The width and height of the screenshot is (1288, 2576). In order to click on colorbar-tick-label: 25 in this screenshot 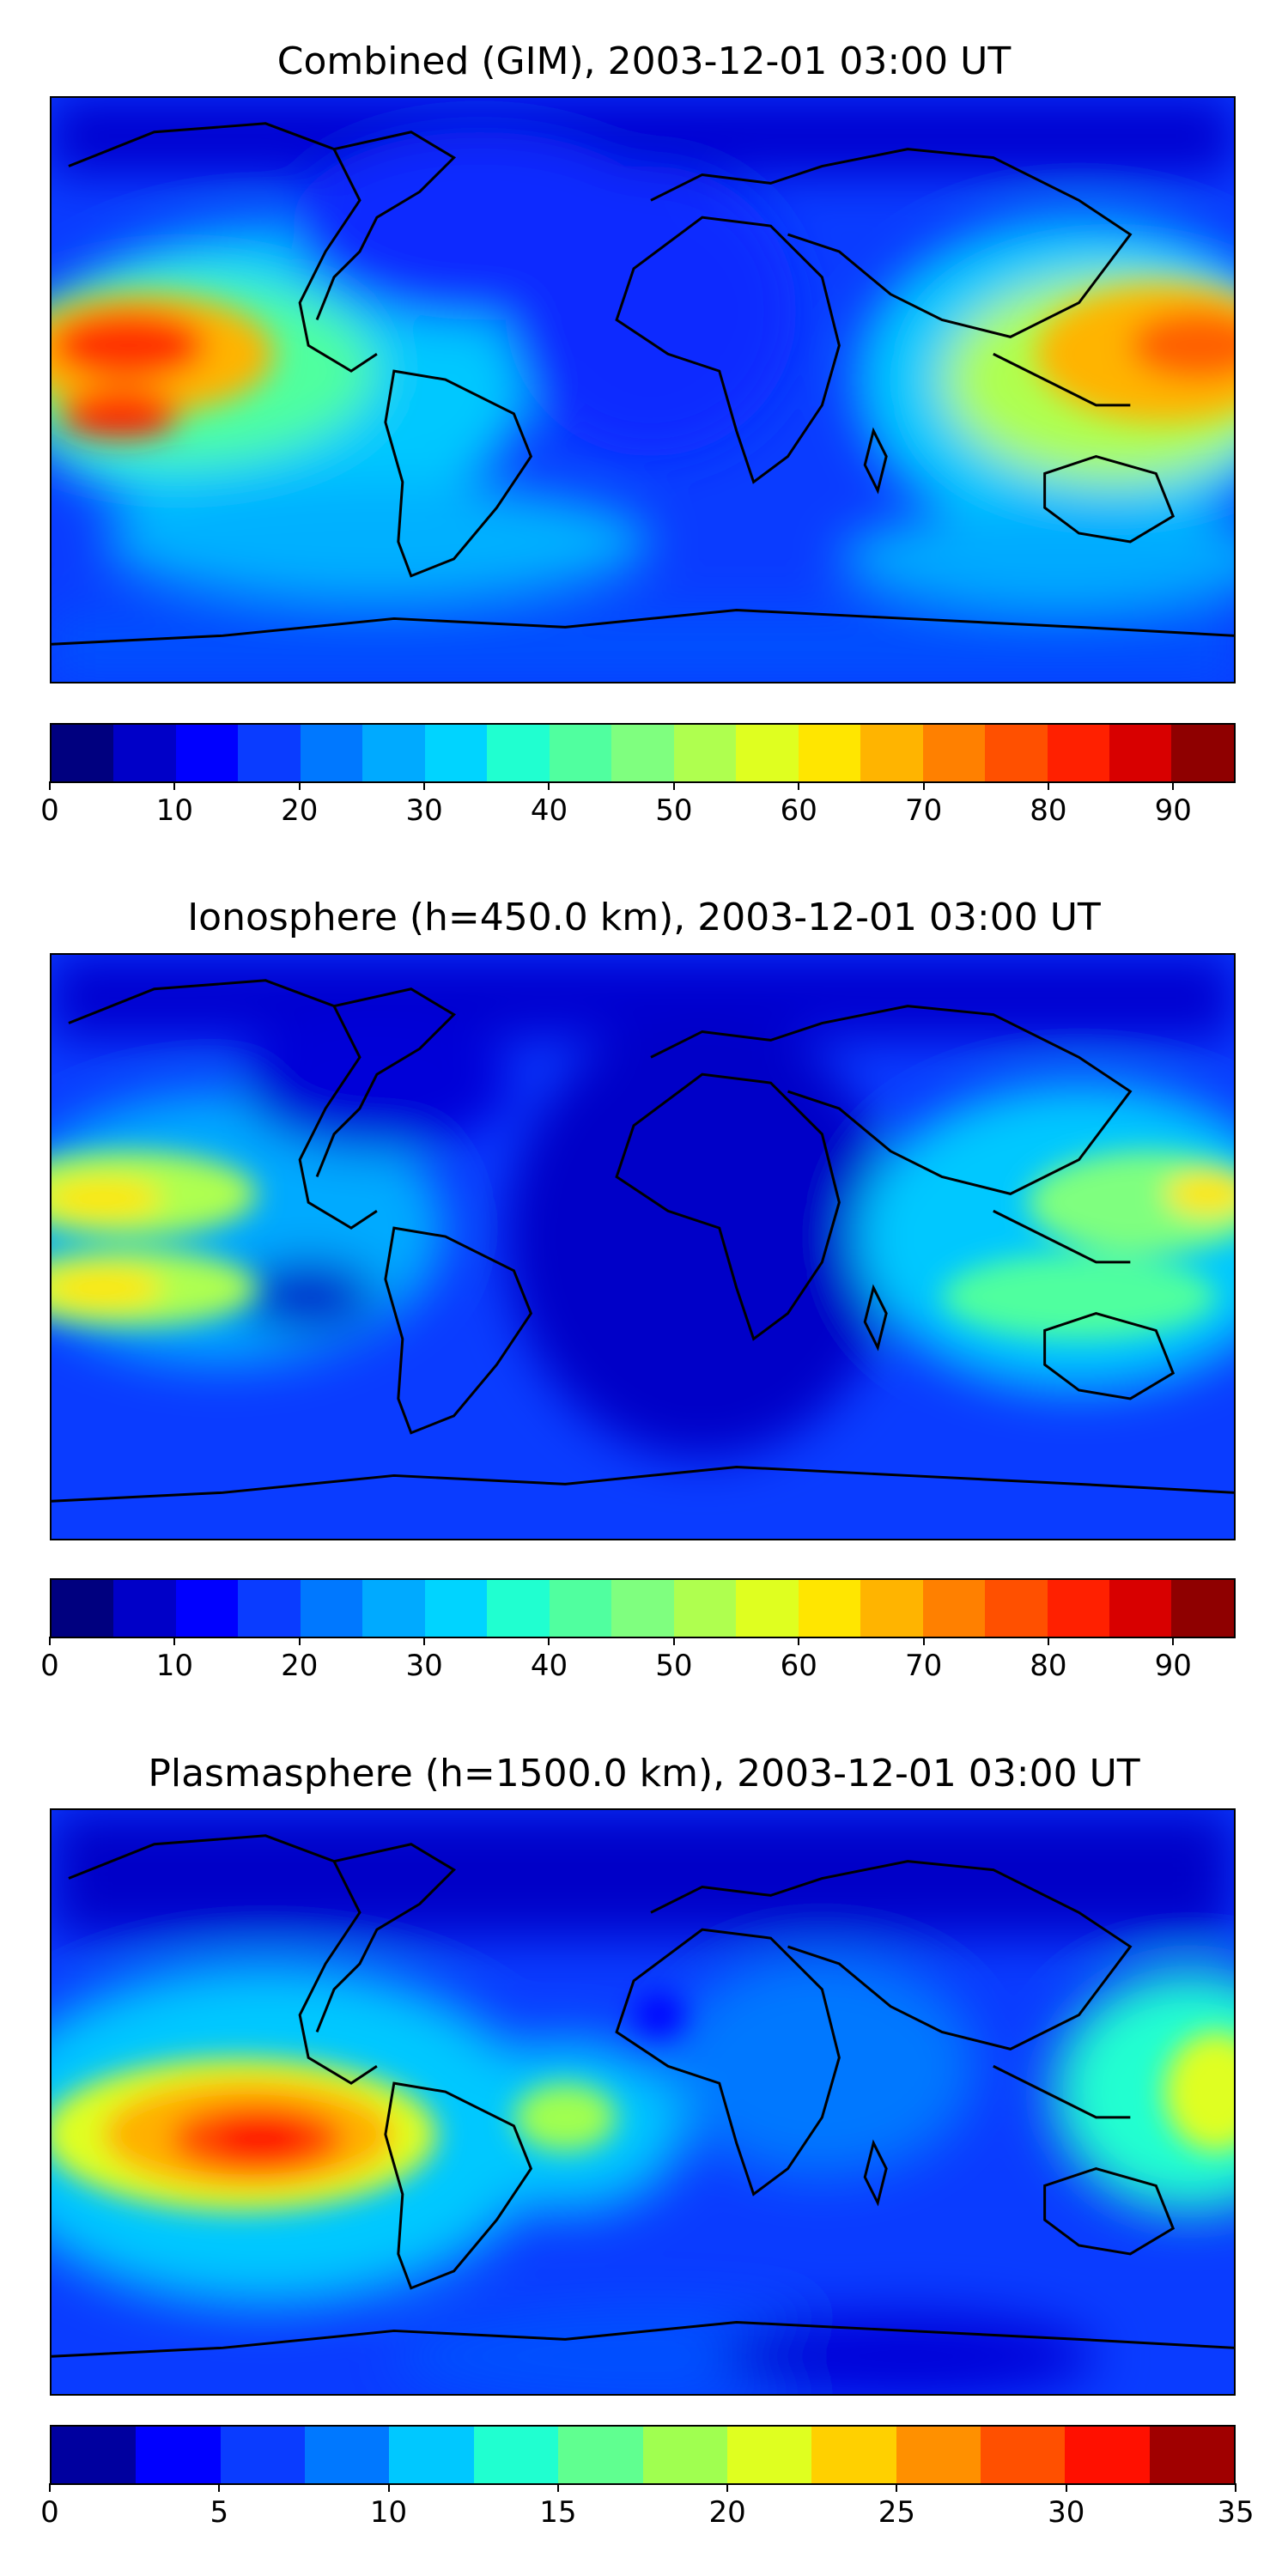, I will do `click(897, 2513)`.